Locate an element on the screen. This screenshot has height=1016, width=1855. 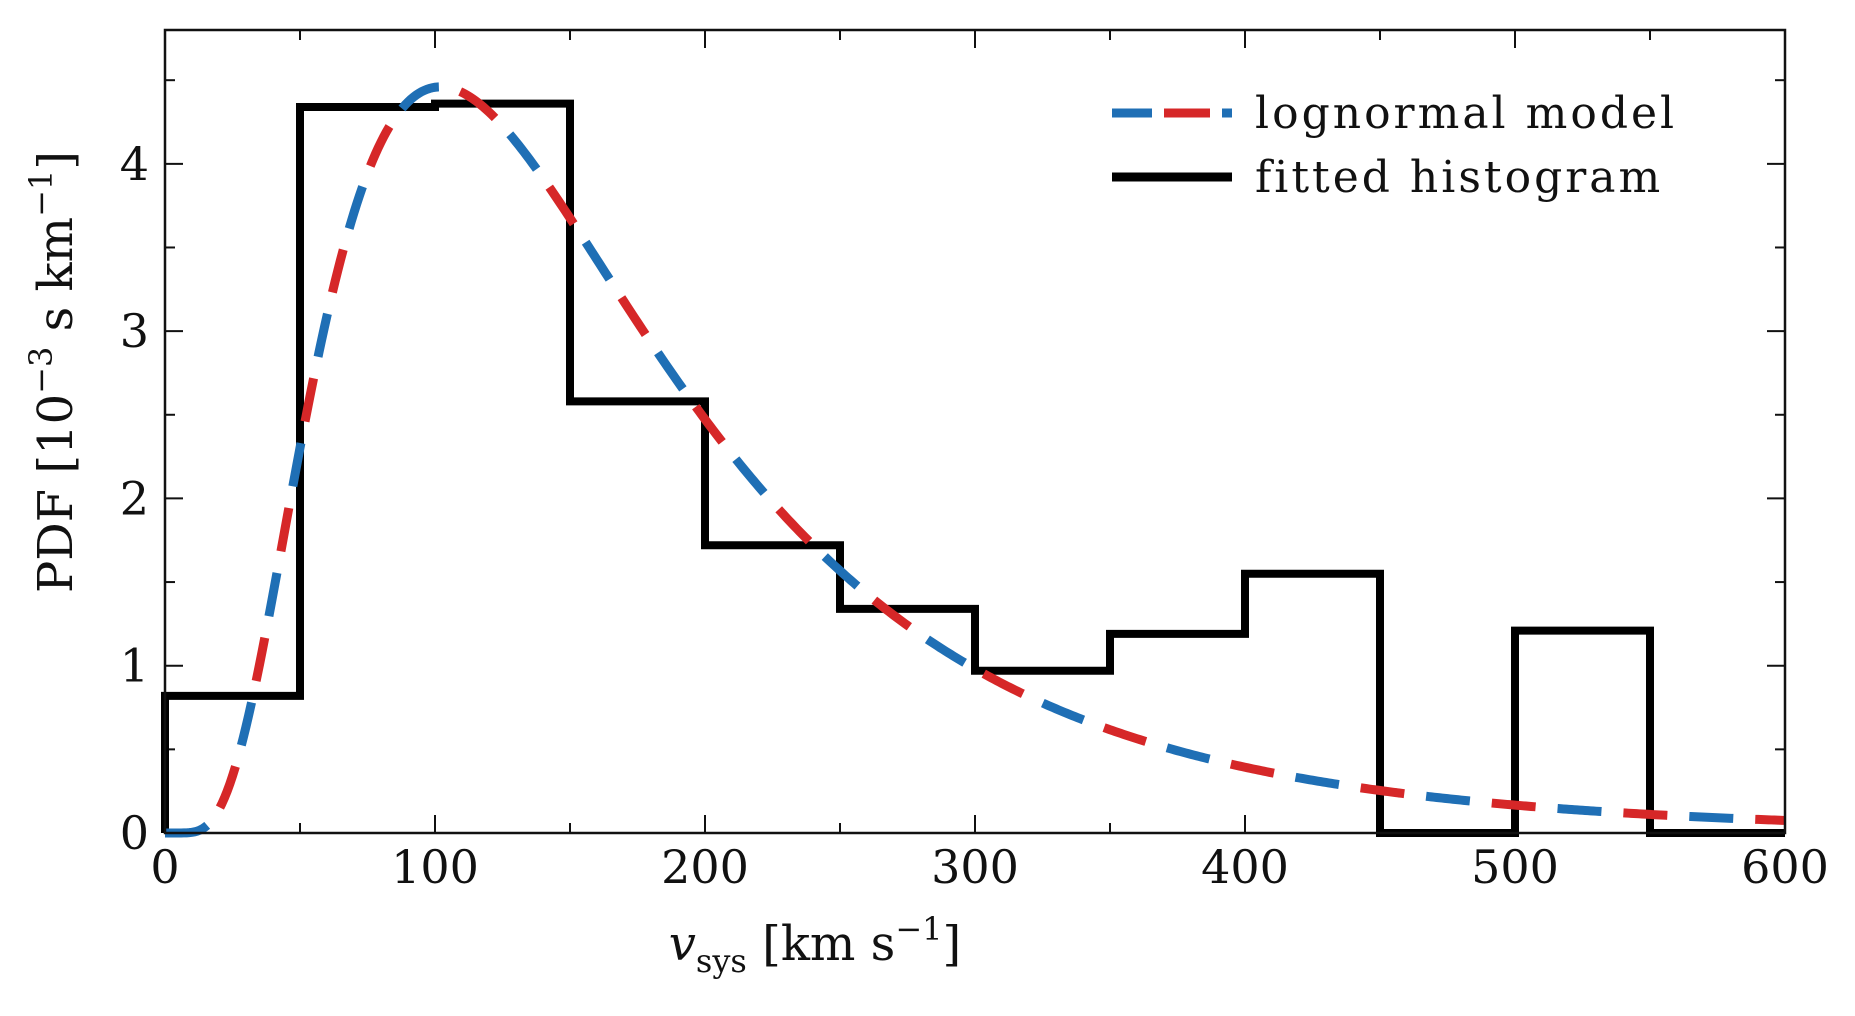
x-tick-label: 500 is located at coordinates (1515, 867).